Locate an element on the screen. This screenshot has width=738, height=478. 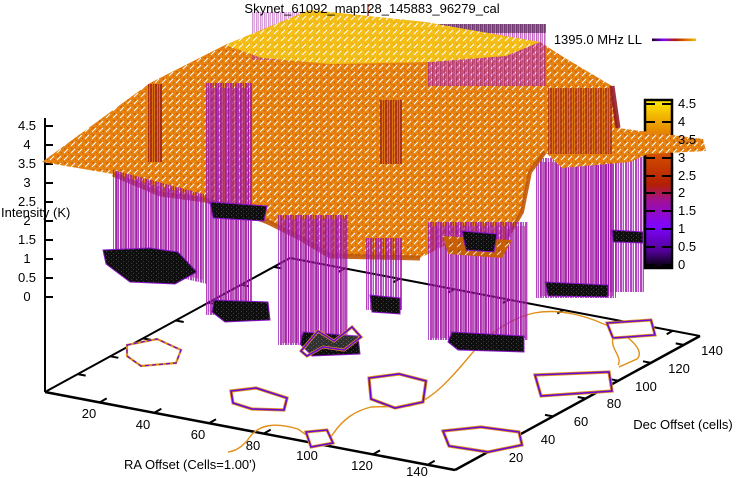
y-tick-label: 140 is located at coordinates (712, 350).